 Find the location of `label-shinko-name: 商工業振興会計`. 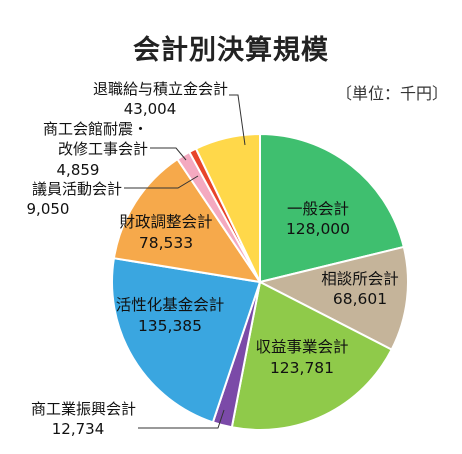

label-shinko-name: 商工業振興会計 is located at coordinates (83, 409).